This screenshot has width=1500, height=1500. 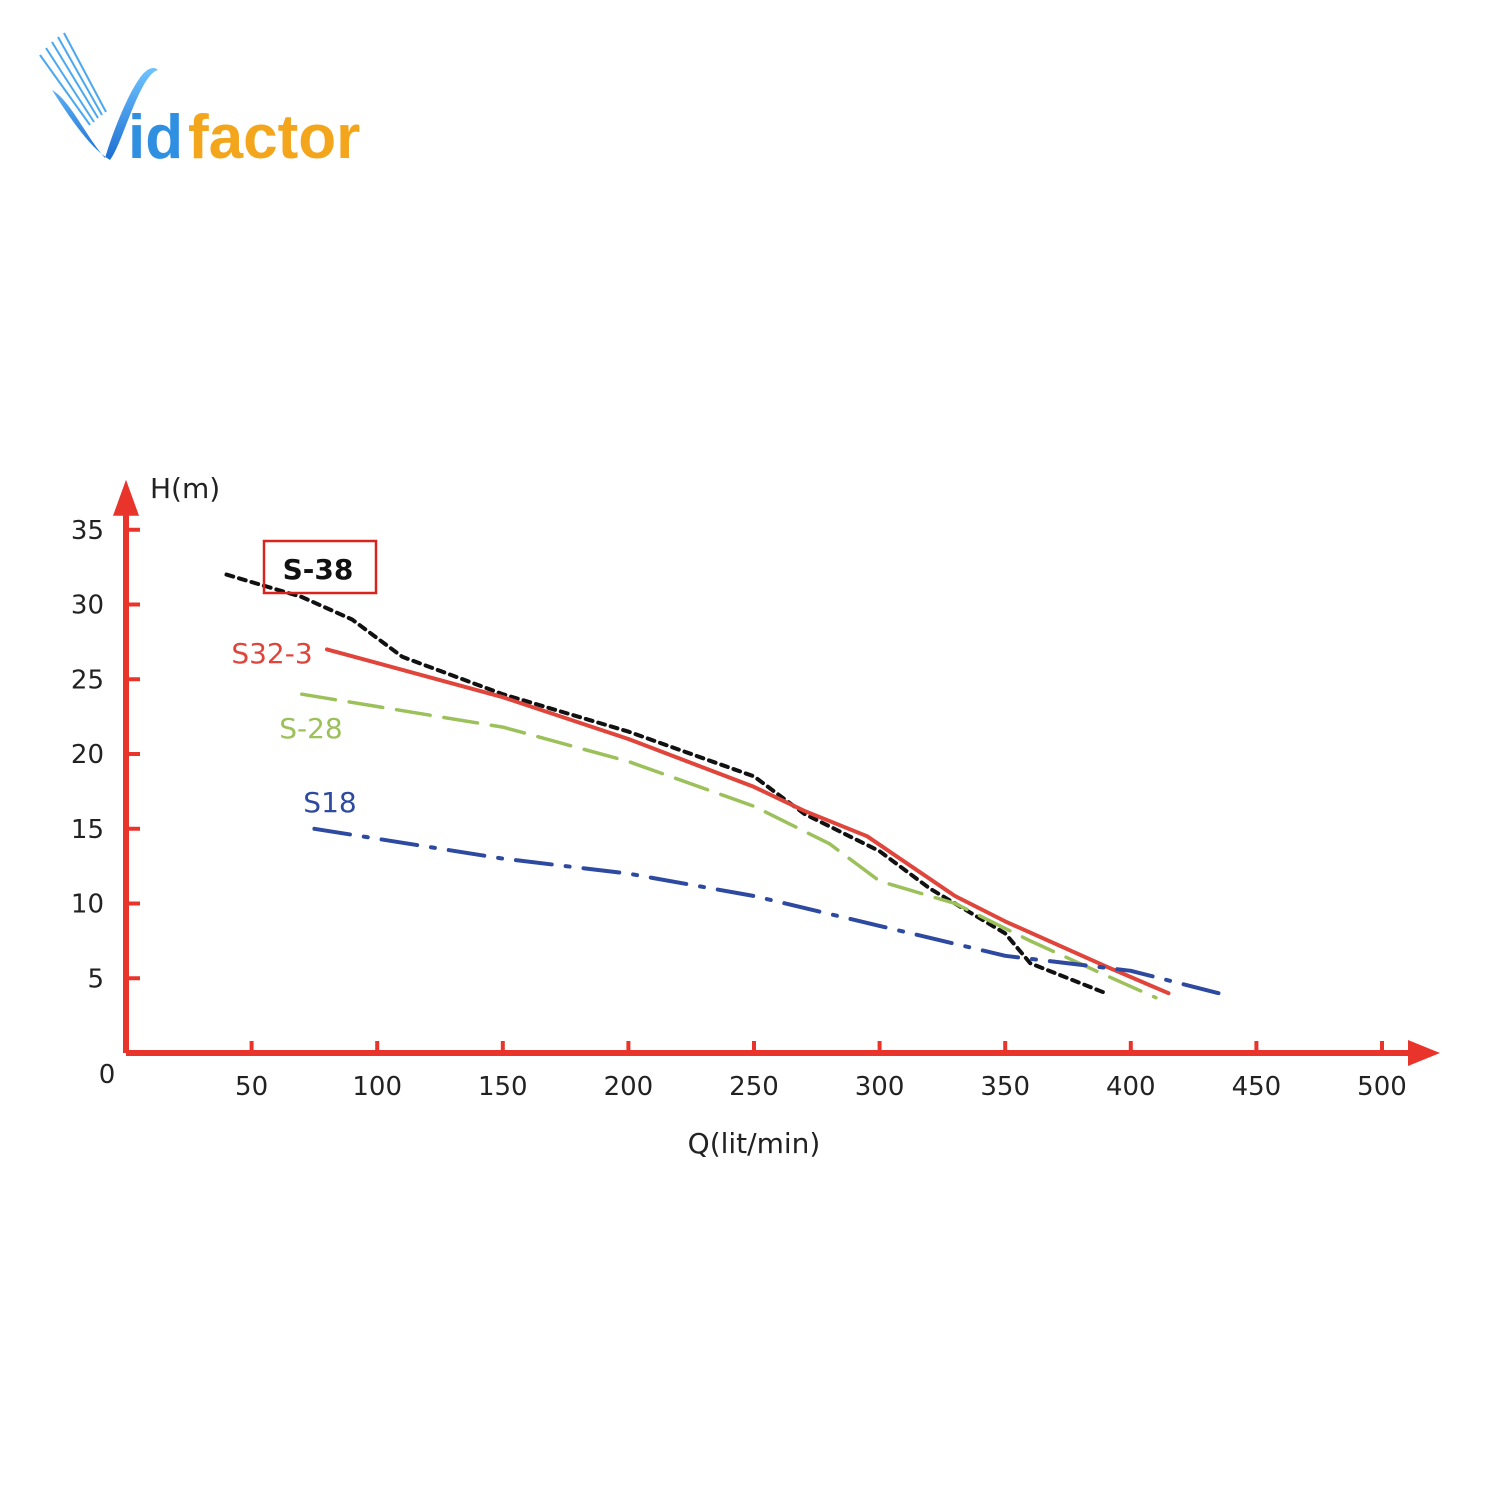 I want to click on y-tick-label: 20, so click(x=87, y=755).